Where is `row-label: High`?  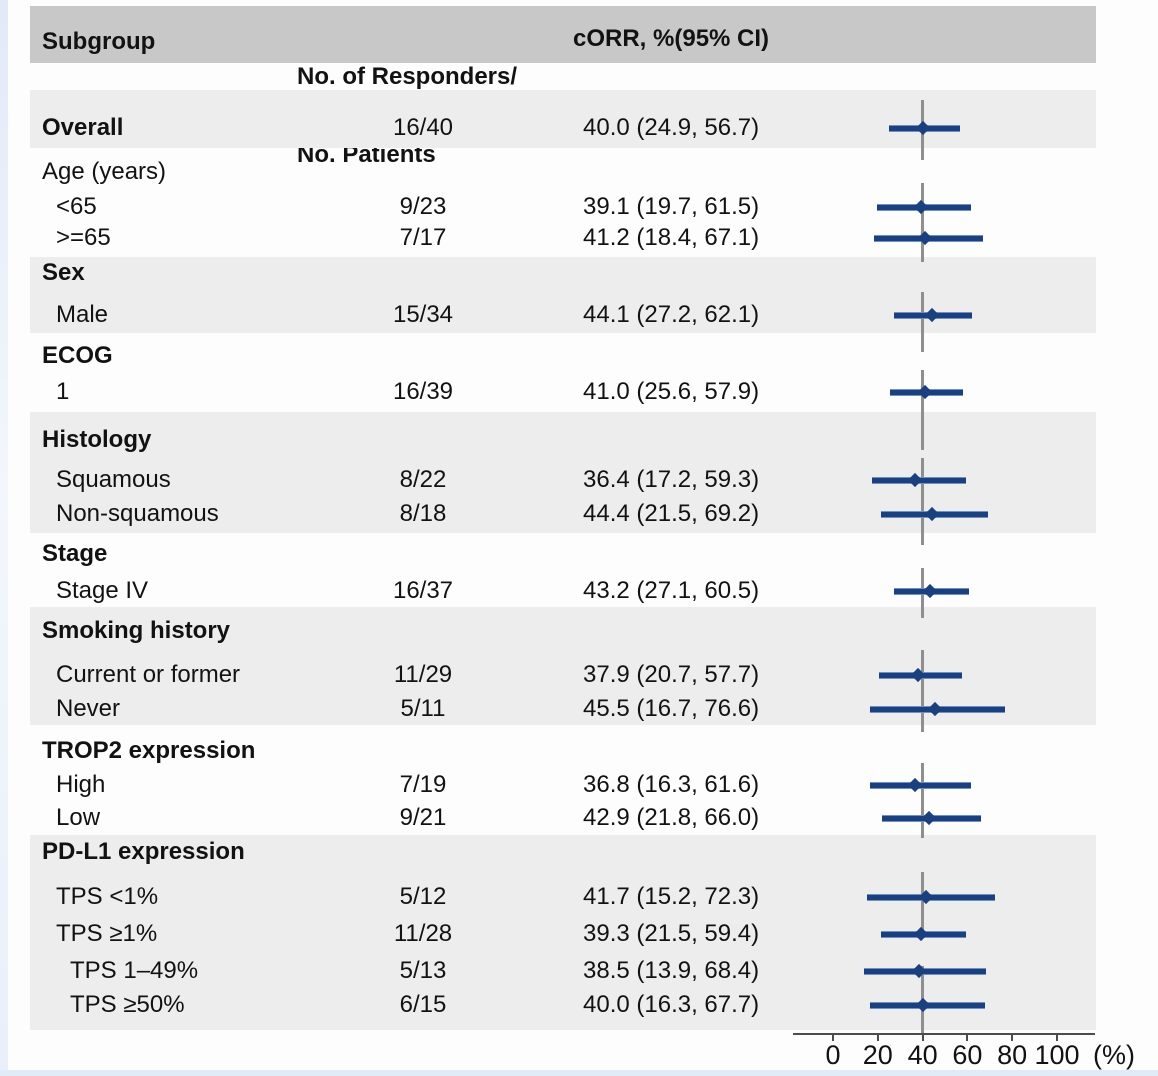
row-label: High is located at coordinates (81, 784).